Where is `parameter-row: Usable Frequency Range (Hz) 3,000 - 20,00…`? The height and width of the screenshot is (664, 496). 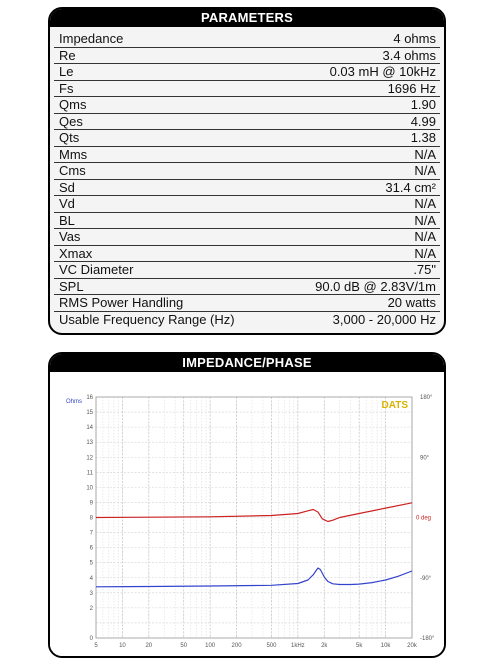
parameter-row: Usable Frequency Range (Hz) 3,000 - 20,00… is located at coordinates (247, 320).